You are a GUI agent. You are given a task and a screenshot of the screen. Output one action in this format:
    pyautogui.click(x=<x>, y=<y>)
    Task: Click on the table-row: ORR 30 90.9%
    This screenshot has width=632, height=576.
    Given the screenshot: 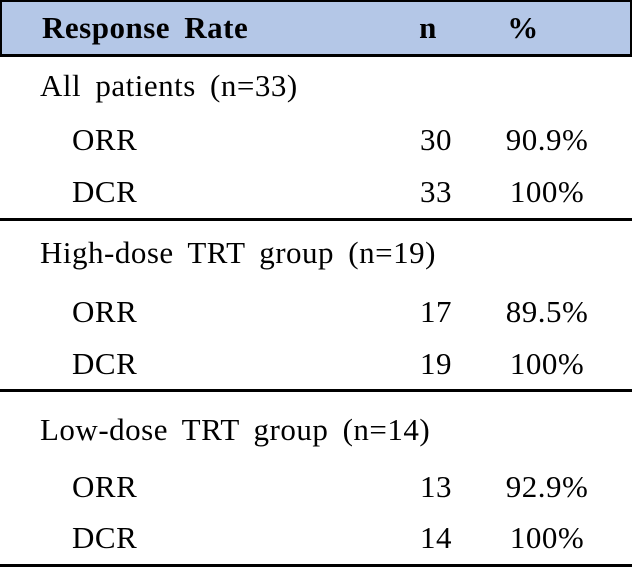 What is the action you would take?
    pyautogui.click(x=316, y=140)
    